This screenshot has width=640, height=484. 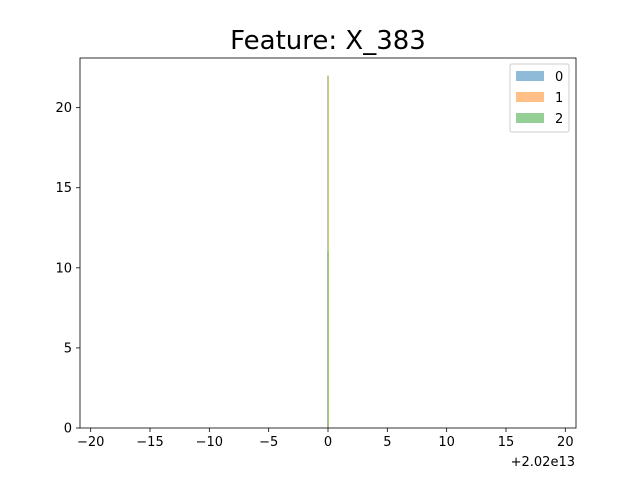 I want to click on chart-title: Feature: X_383, so click(x=328, y=41).